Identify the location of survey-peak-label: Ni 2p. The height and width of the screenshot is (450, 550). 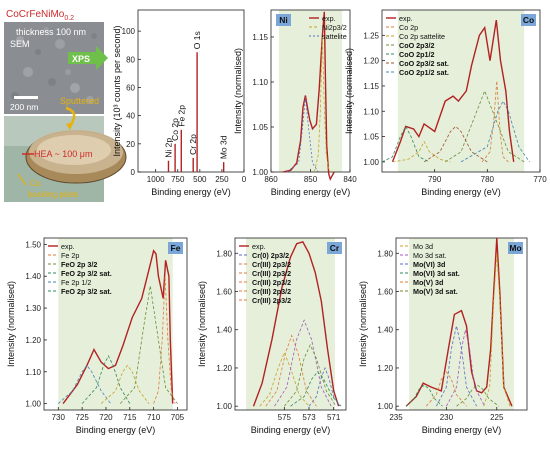
(168, 148).